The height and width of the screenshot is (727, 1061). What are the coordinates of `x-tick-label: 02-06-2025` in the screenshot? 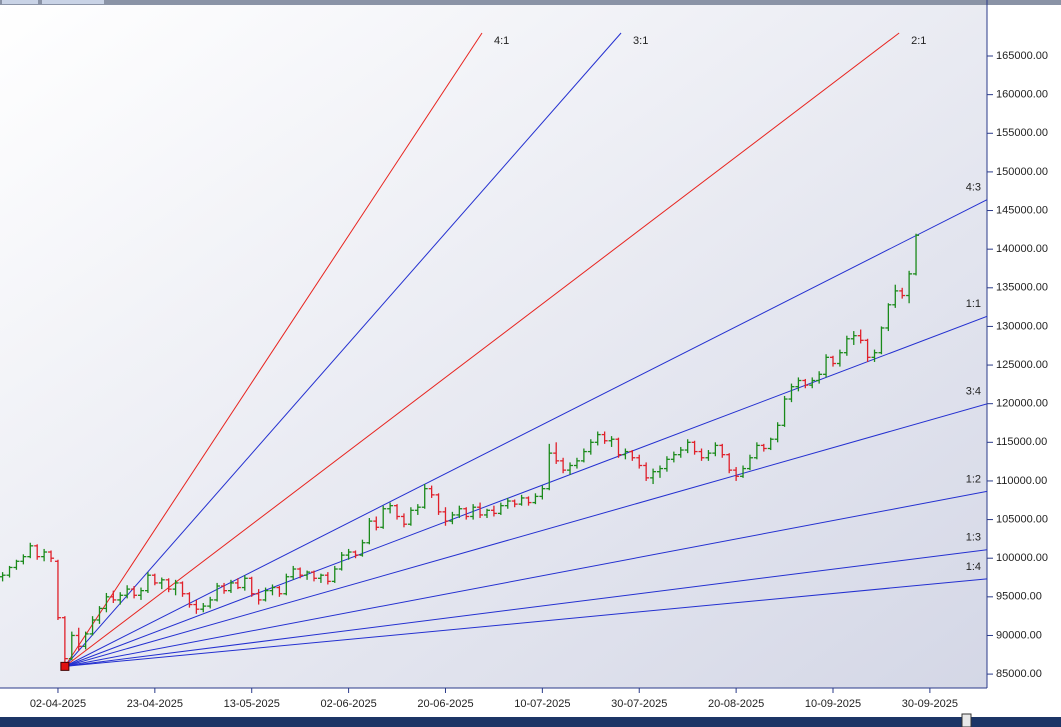 It's located at (348, 704).